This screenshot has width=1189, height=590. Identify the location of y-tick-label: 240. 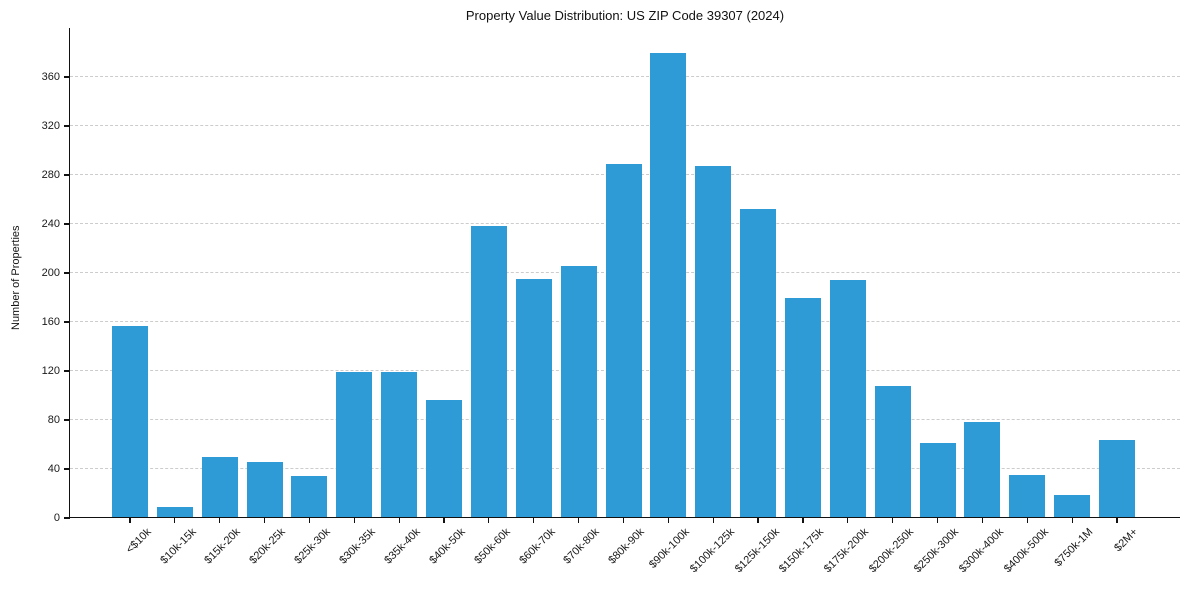
(50, 224).